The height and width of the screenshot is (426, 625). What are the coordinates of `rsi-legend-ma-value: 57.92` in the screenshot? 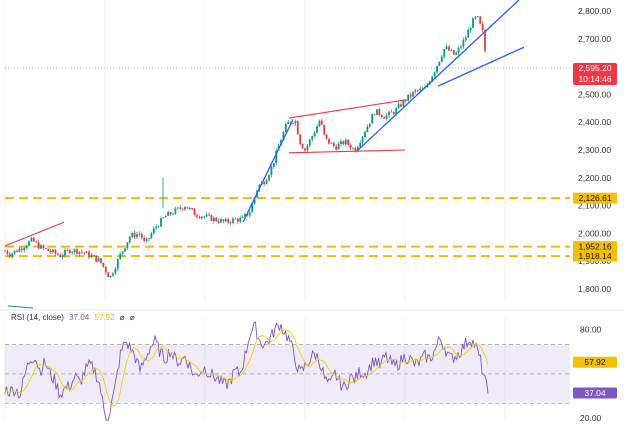 It's located at (104, 317).